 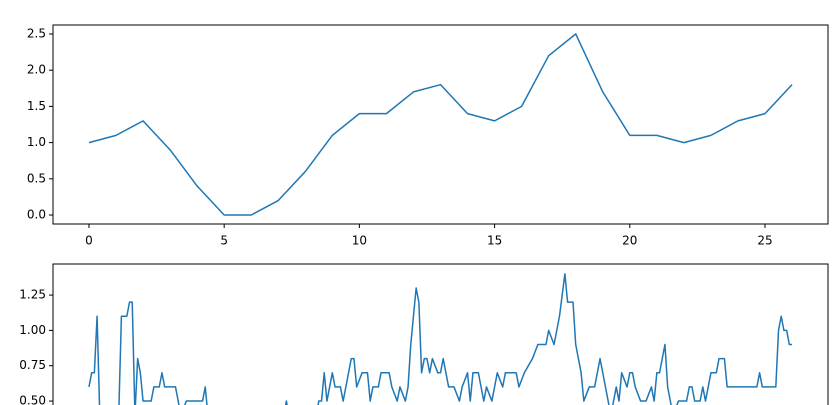 What do you see at coordinates (764, 241) in the screenshot?
I see `x-tick-label: 25` at bounding box center [764, 241].